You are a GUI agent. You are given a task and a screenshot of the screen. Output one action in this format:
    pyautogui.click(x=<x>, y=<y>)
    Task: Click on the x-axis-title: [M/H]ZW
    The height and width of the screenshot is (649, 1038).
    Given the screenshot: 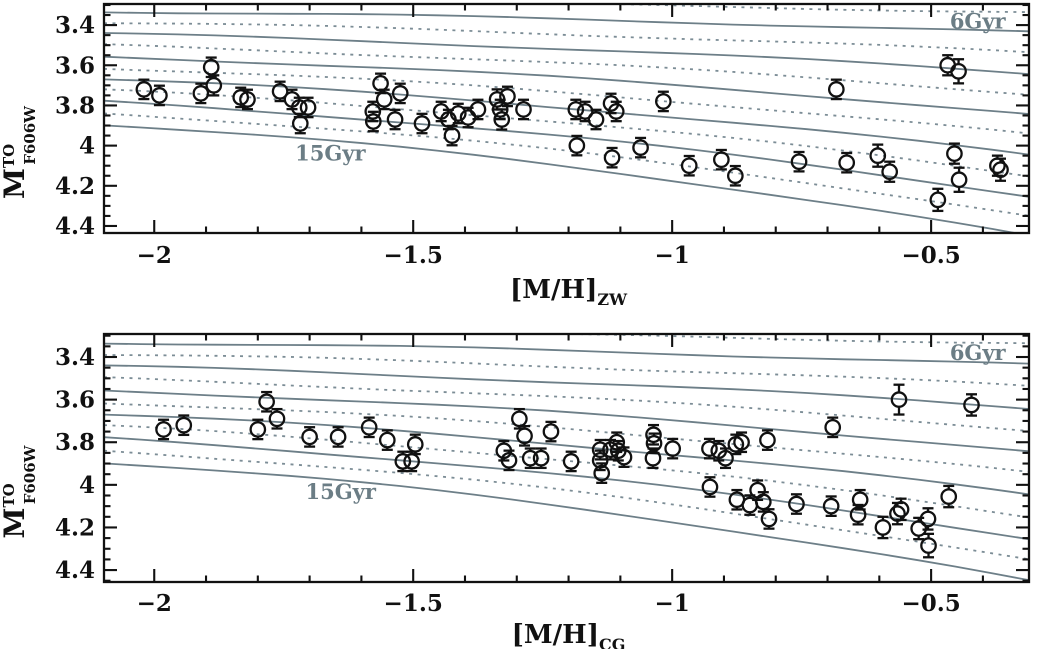 What is the action you would take?
    pyautogui.click(x=569, y=292)
    